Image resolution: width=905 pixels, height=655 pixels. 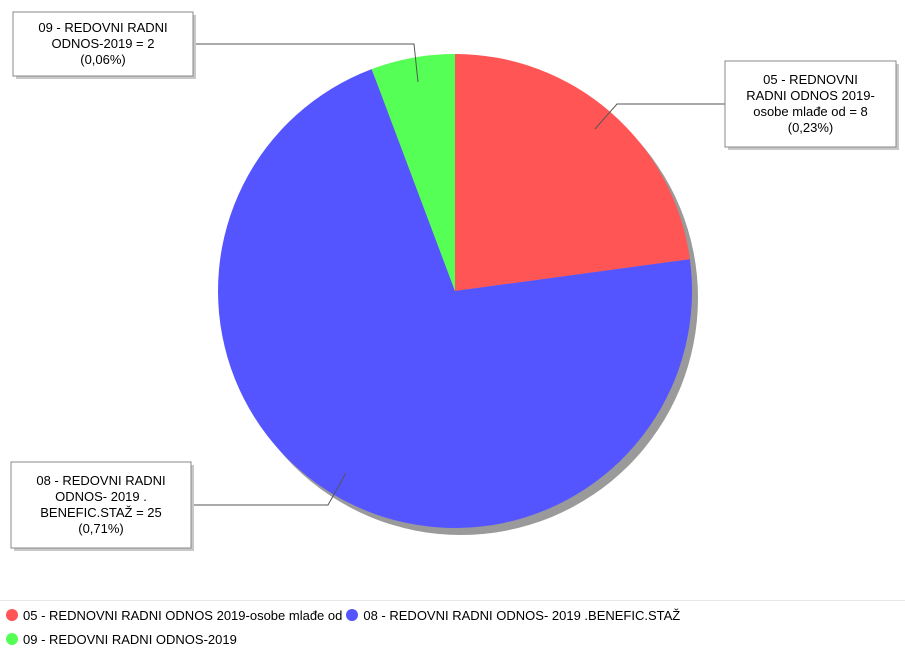 I want to click on callout-text-line: 08 - REDOVNI RADNI, so click(x=100, y=480).